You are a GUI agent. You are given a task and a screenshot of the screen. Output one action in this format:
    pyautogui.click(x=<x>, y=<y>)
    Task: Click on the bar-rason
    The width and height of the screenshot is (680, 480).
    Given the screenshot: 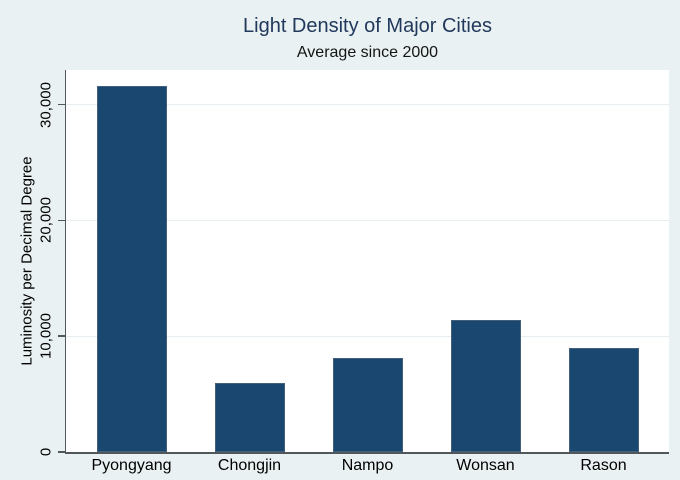 What is the action you would take?
    pyautogui.click(x=603, y=399)
    